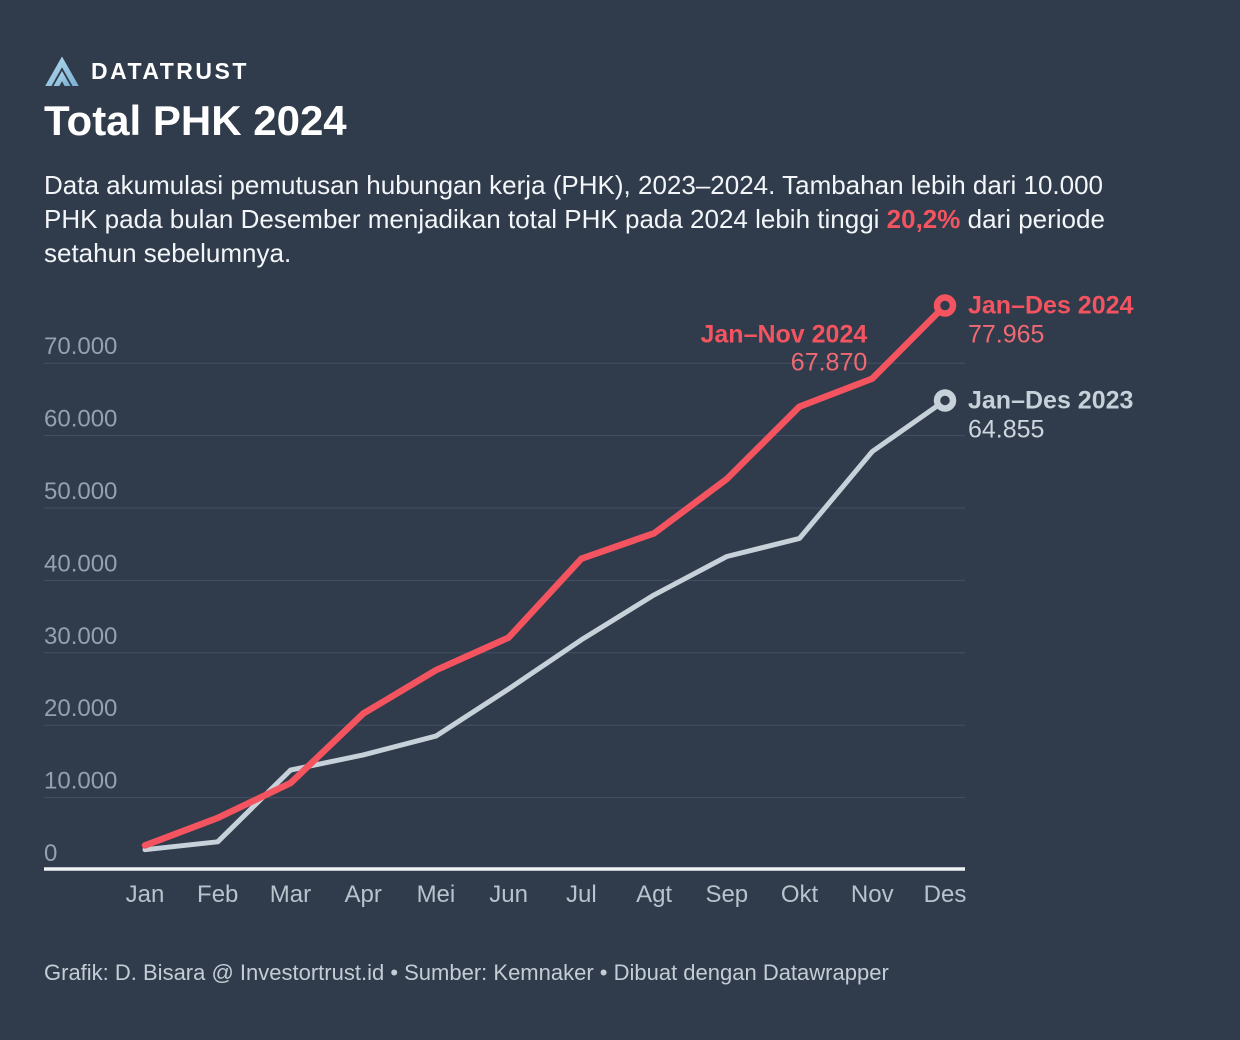  Describe the element at coordinates (363, 894) in the screenshot. I see `x-tick-label: Apr` at that location.